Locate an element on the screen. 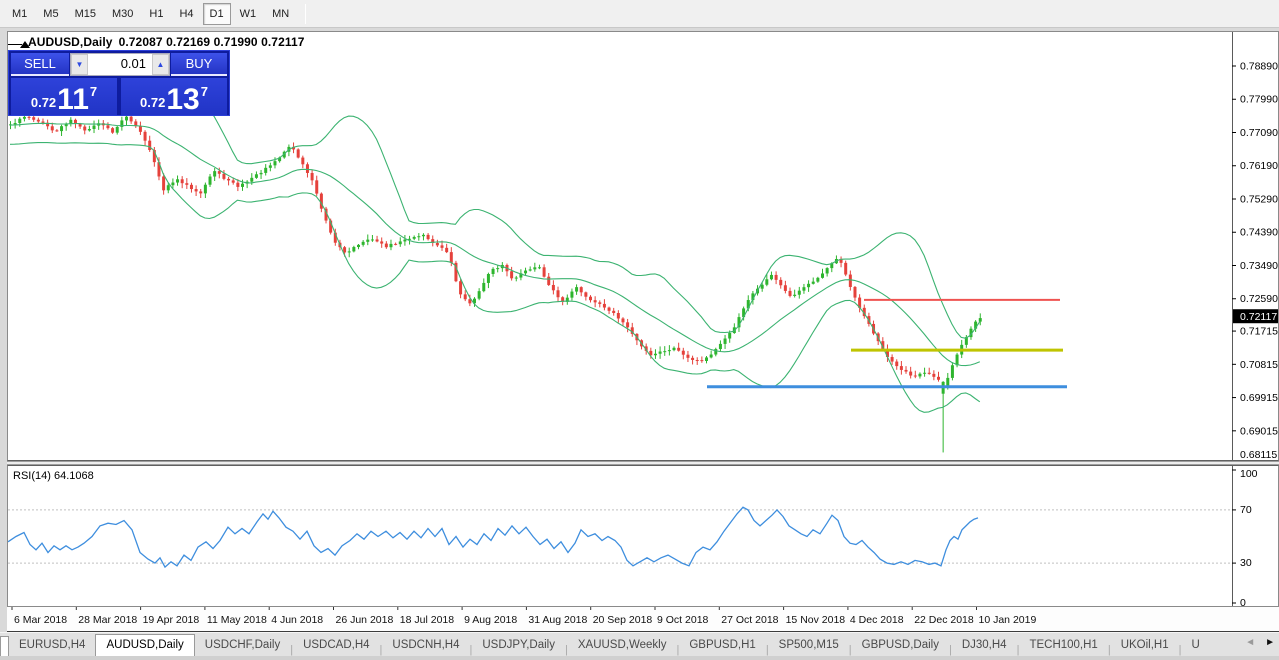 The image size is (1279, 660). svg-text: 0.69915 is located at coordinates (1259, 398).